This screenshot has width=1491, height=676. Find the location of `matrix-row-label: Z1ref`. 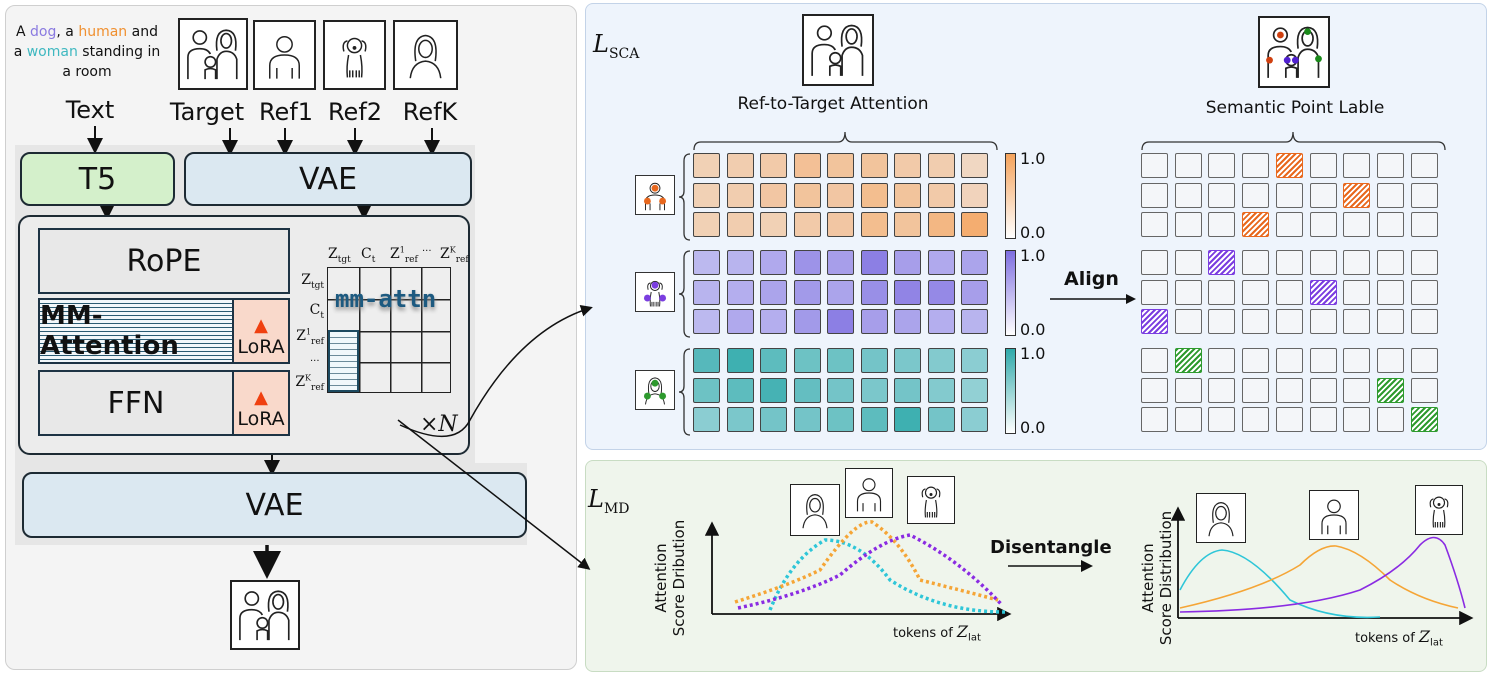

matrix-row-label: Z1ref is located at coordinates (309, 337).